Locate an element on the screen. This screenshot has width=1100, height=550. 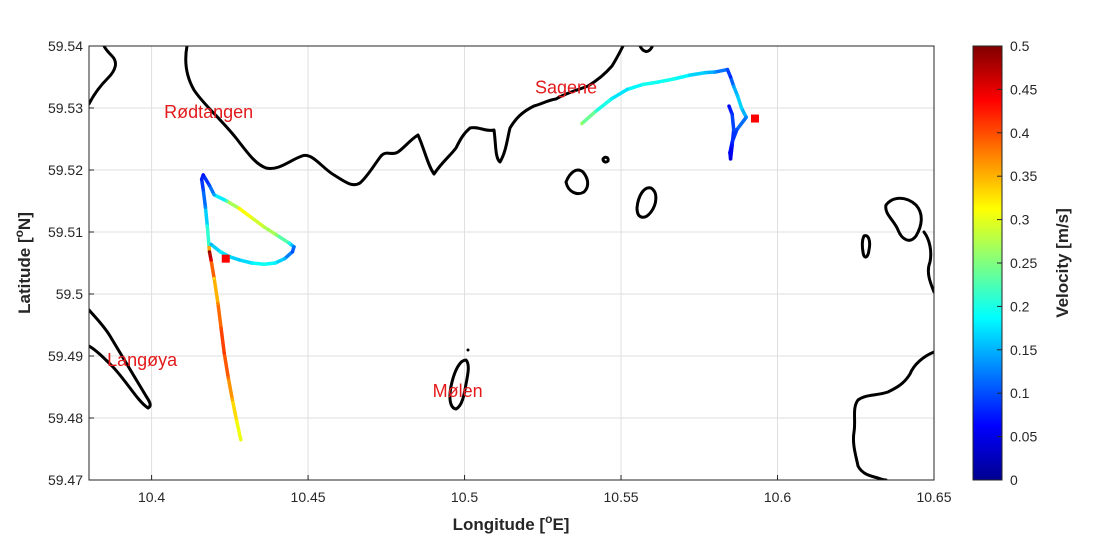
y-tick-label: 59.54 is located at coordinates (65, 46).